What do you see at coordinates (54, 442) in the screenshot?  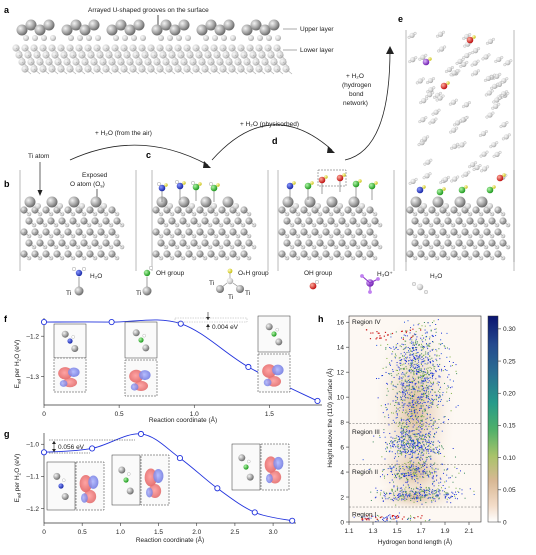 I see `panel-g-barrier-arrowhead-up` at bounding box center [54, 442].